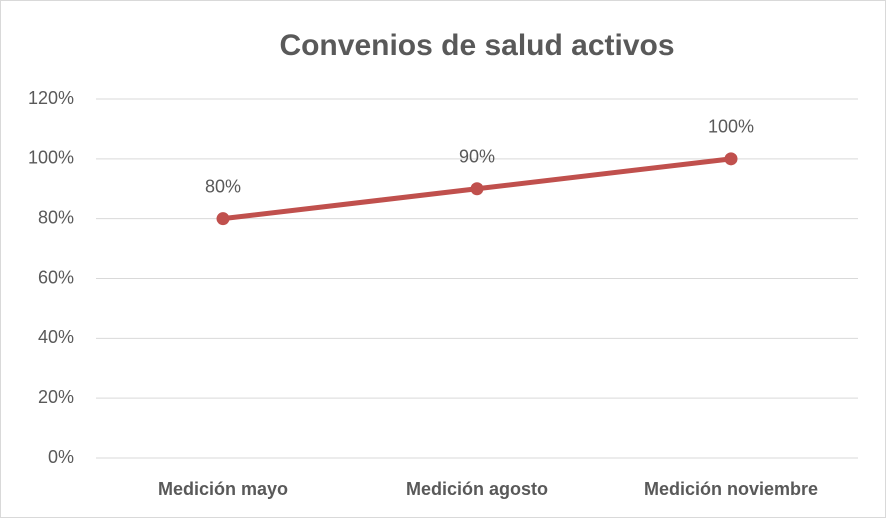  I want to click on x-tick-label: Medición noviembre, so click(731, 489).